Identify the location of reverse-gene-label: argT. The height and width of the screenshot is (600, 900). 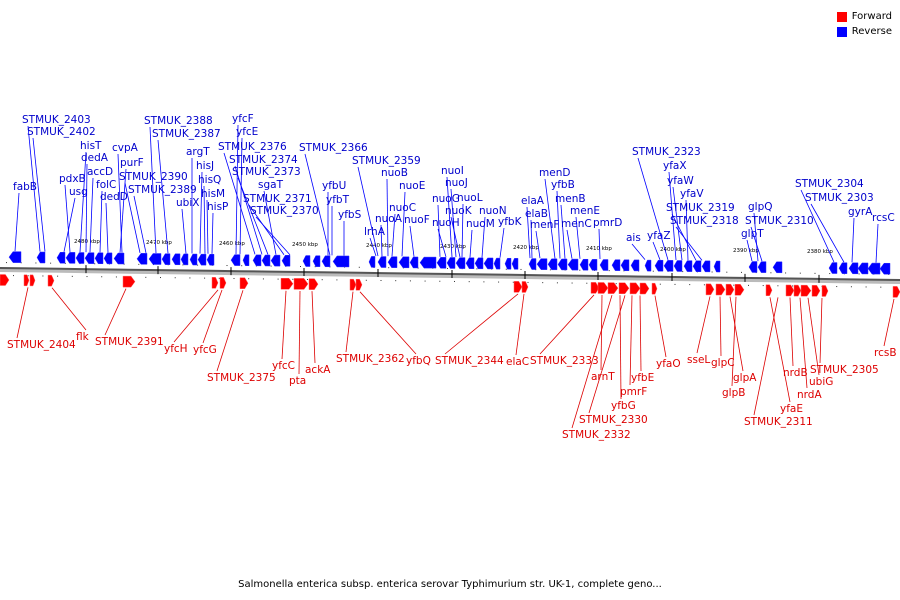
(198, 152).